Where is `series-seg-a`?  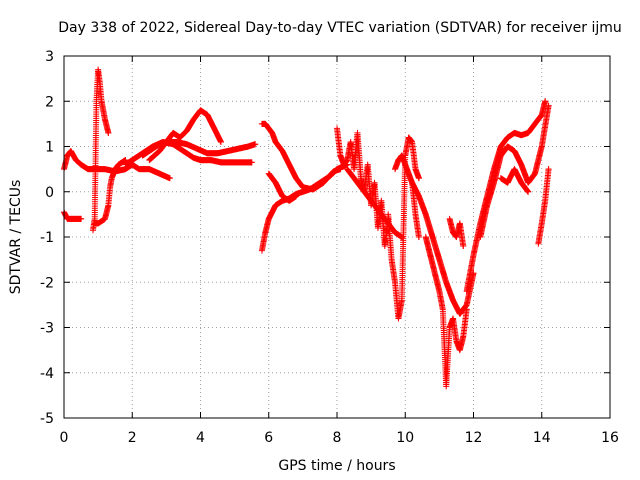 series-seg-a is located at coordinates (79, 160).